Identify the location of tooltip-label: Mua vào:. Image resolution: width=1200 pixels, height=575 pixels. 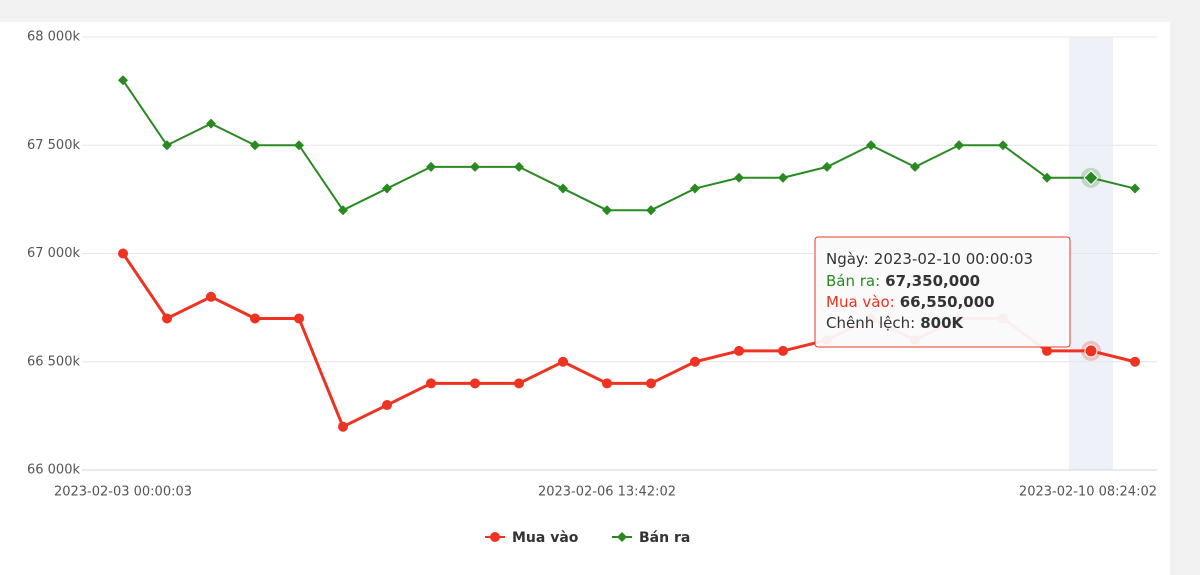
(860, 302).